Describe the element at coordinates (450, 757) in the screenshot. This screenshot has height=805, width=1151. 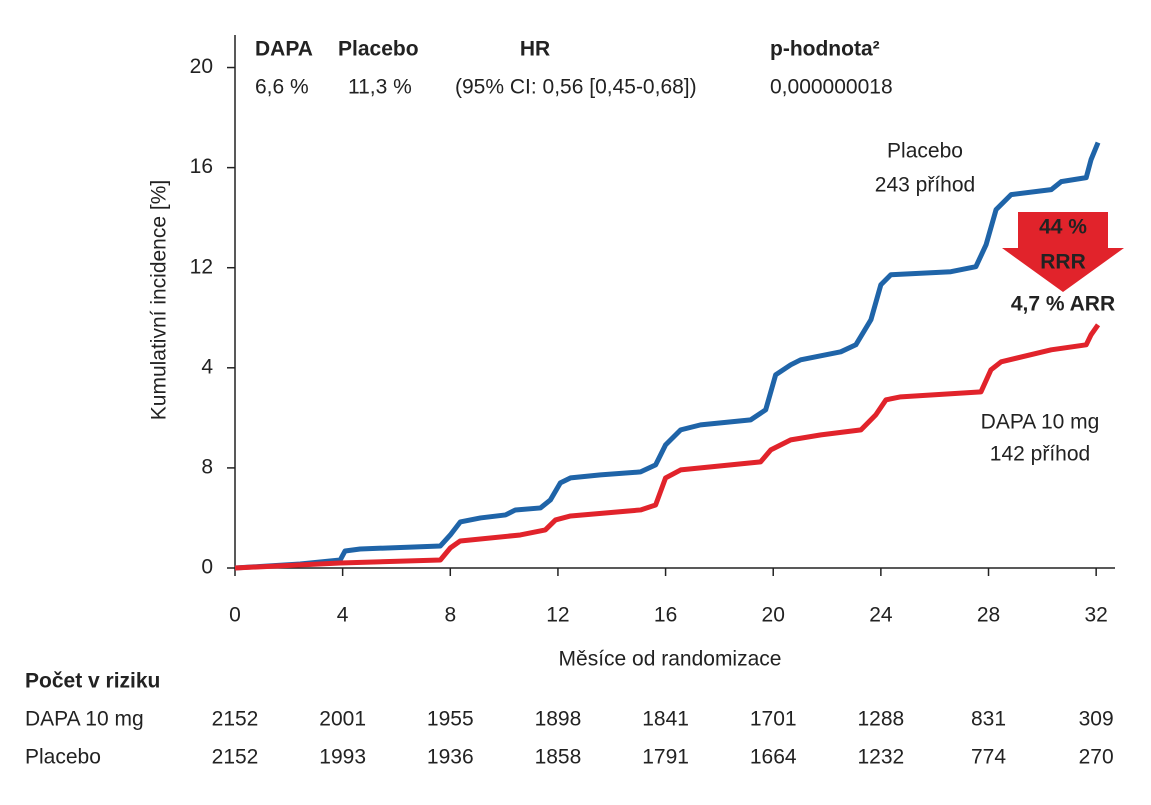
I see `risk-value: 1936` at that location.